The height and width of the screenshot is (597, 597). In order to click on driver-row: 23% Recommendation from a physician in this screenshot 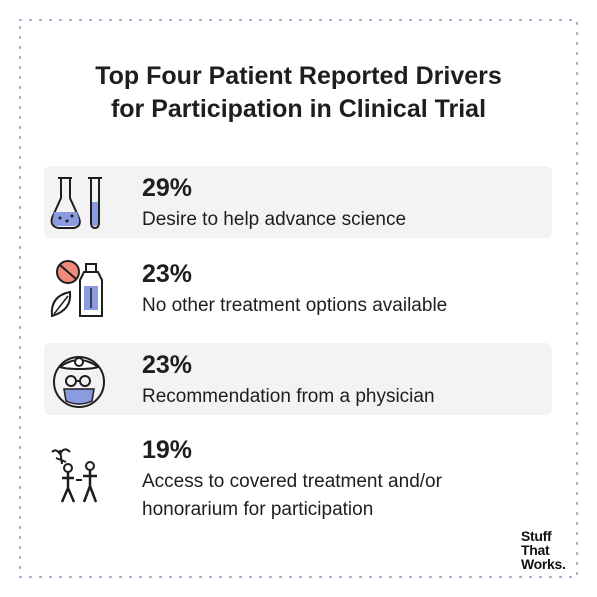, I will do `click(298, 379)`.